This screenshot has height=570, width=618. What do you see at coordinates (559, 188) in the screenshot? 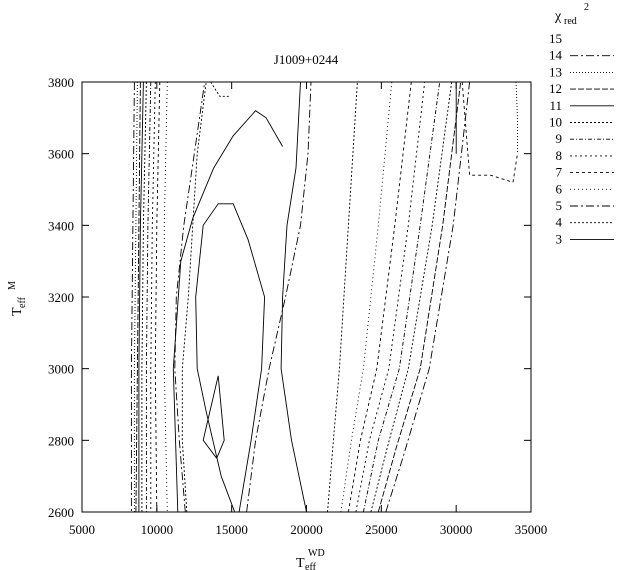
I see `legend-label: 6` at bounding box center [559, 188].